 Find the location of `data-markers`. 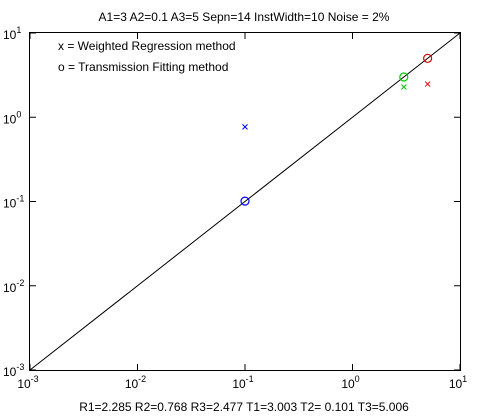

data-markers is located at coordinates (336, 129).